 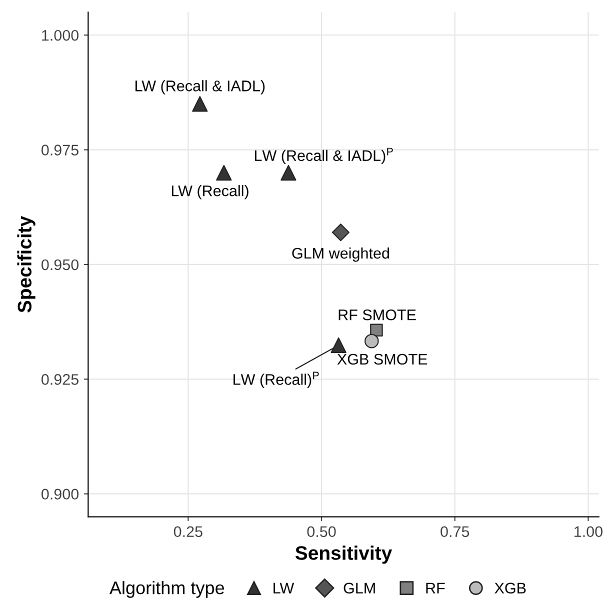 I want to click on x-tick-label: 1.00, so click(x=588, y=532).